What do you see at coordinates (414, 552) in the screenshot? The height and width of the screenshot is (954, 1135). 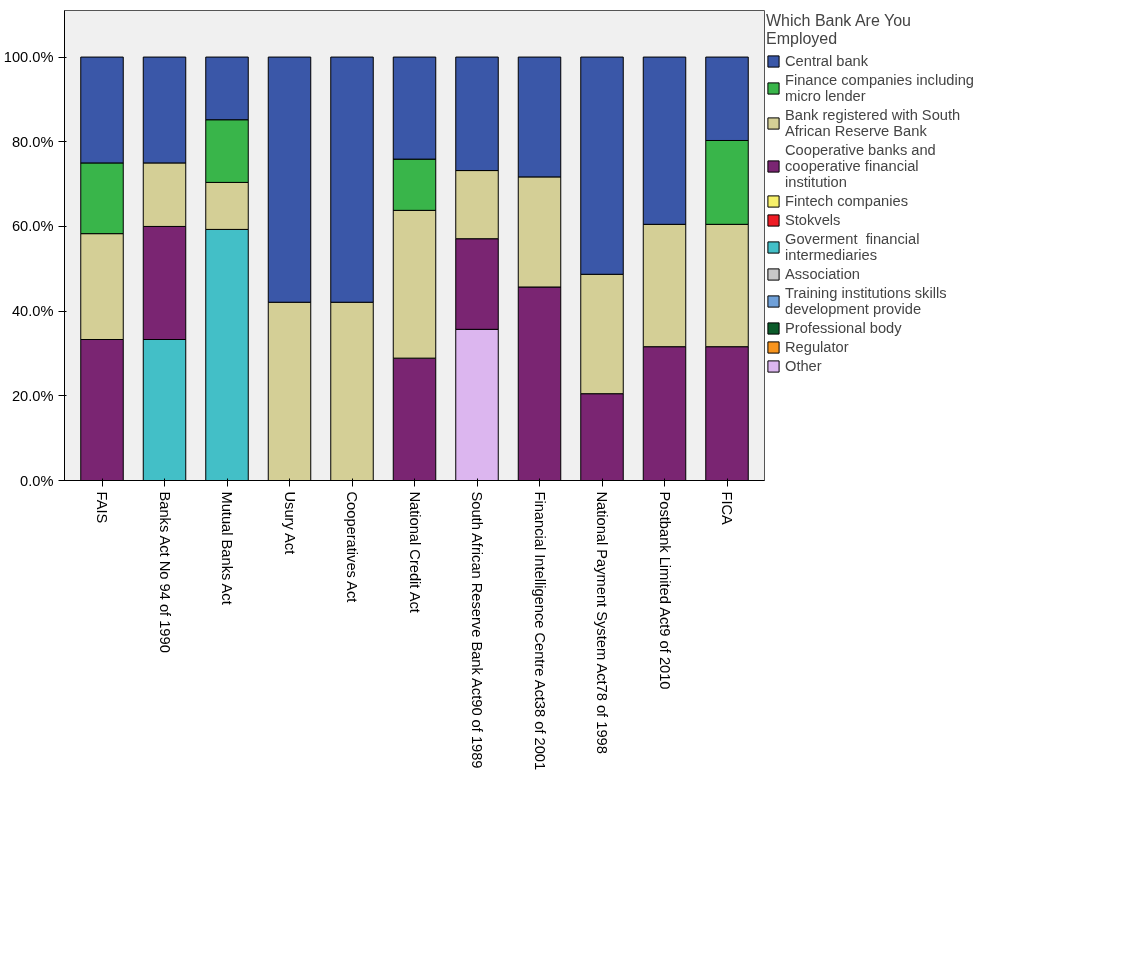 I see `x-tick-label: National Credit Act` at bounding box center [414, 552].